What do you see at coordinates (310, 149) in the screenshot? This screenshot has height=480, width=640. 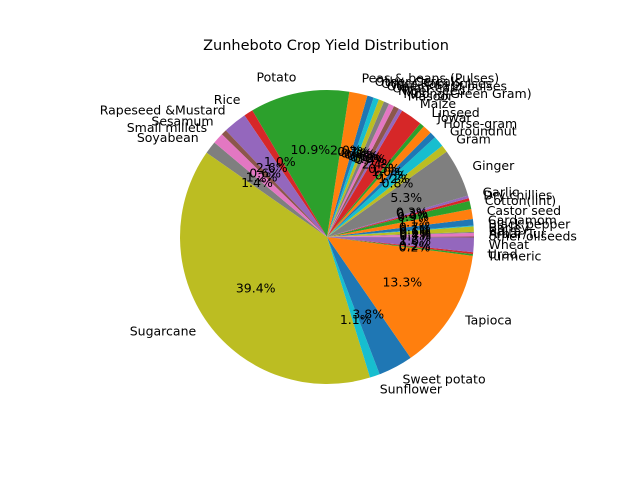 I see `slice-percent-potato: 10.9%` at bounding box center [310, 149].